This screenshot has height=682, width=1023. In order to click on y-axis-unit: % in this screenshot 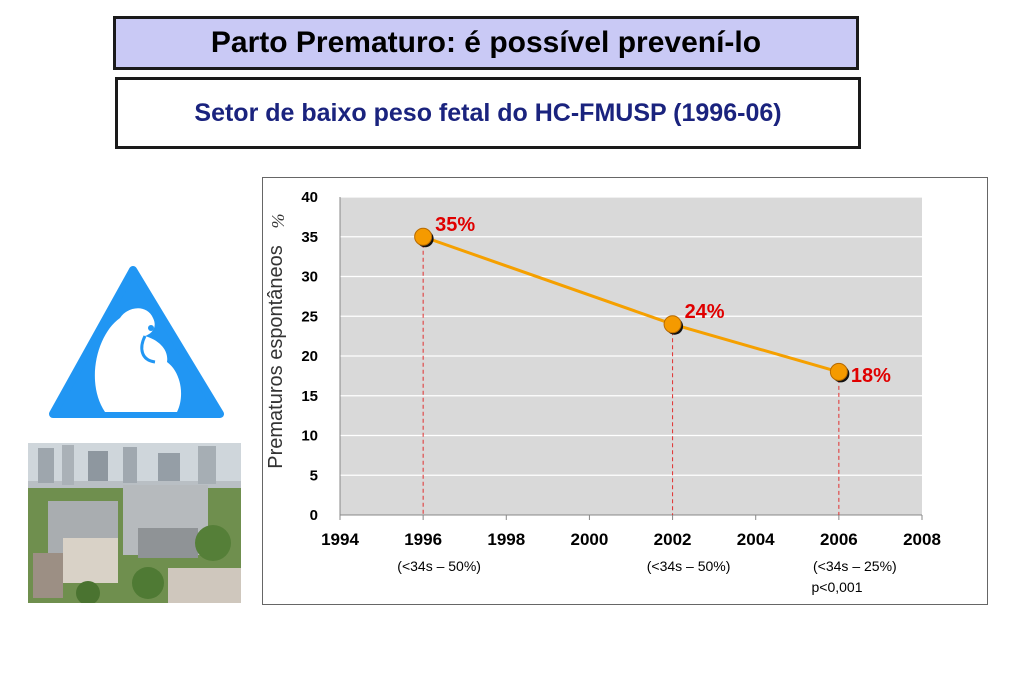, I will do `click(278, 221)`.